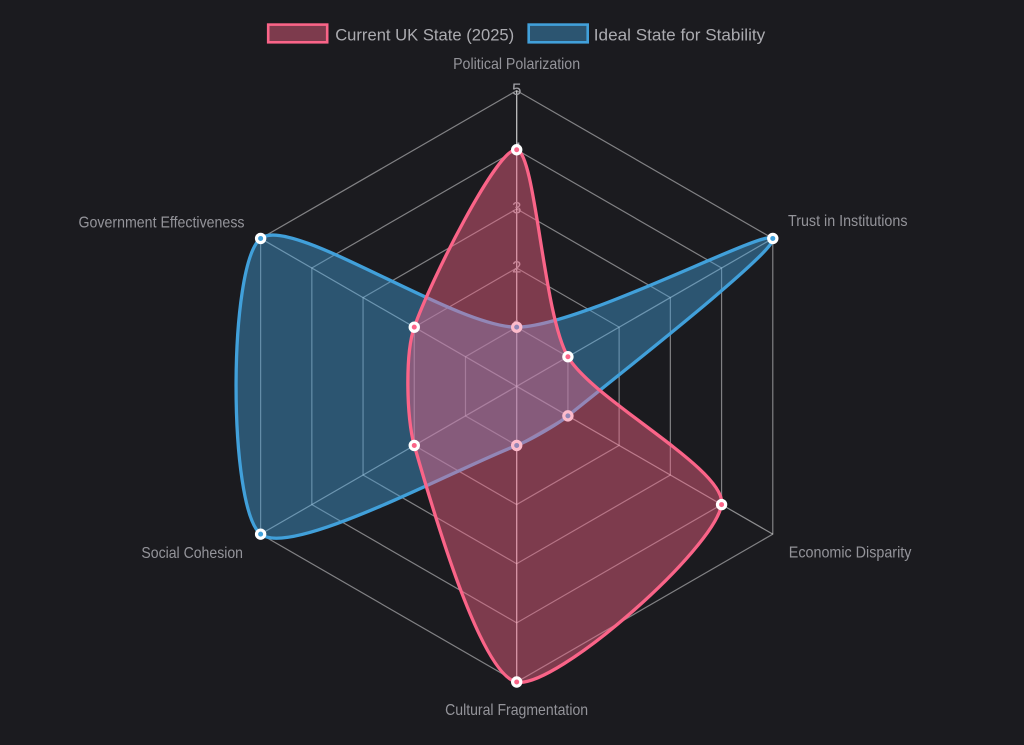  What do you see at coordinates (162, 222) in the screenshot?
I see `svg-text: Government Effectiveness` at bounding box center [162, 222].